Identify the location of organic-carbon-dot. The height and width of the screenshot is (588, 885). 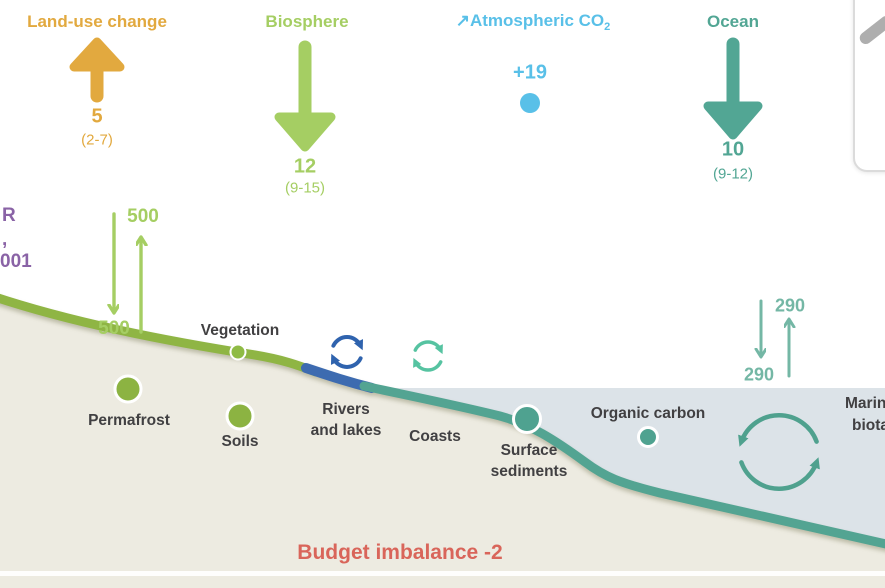
(648, 437).